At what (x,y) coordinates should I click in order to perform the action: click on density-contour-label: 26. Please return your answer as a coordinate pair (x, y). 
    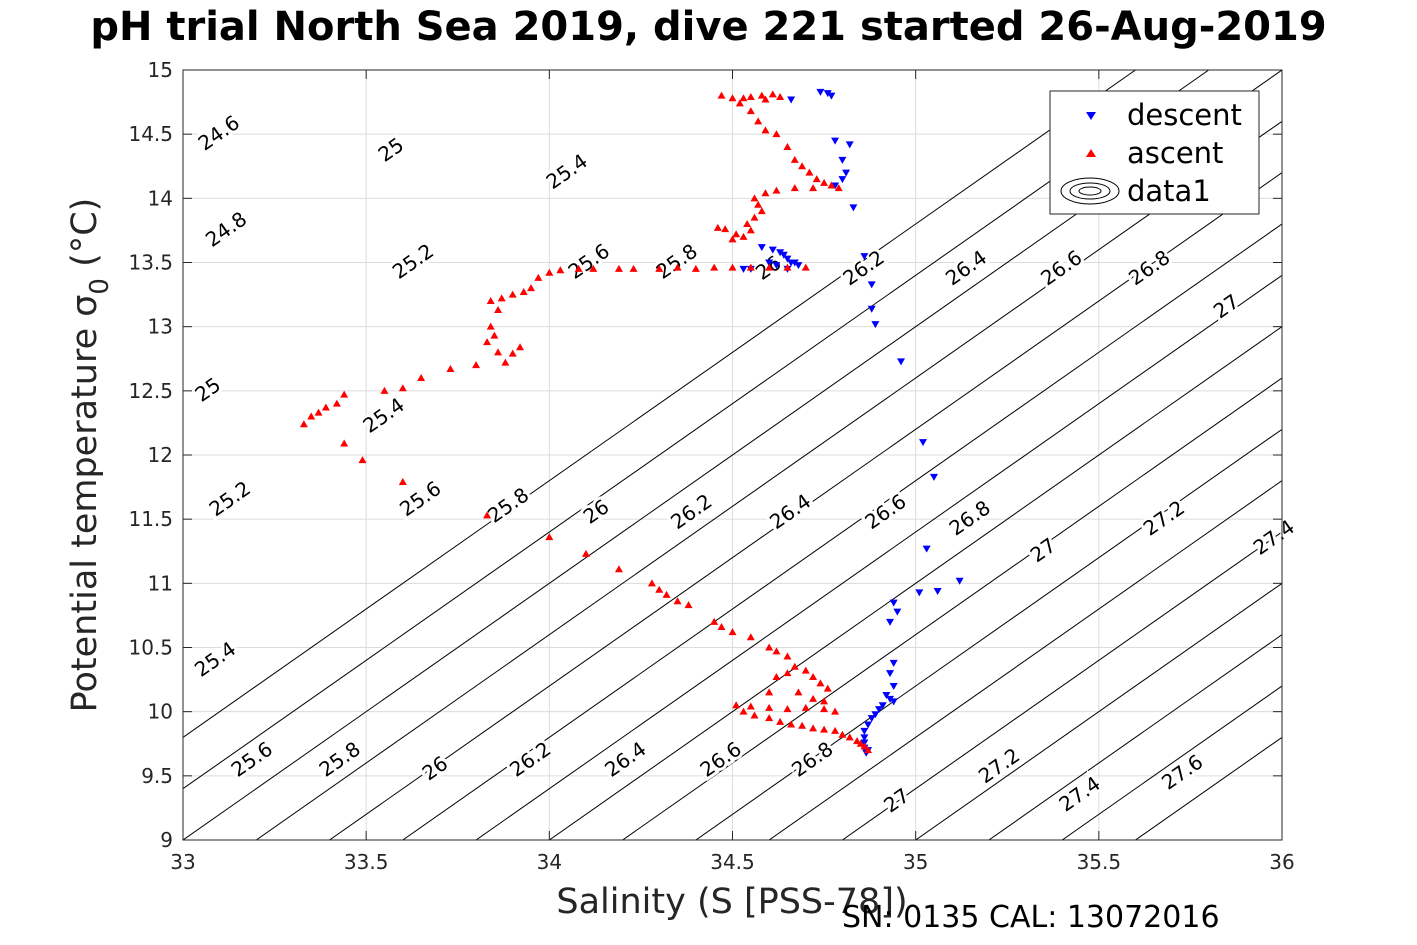
    Looking at the image, I should click on (435, 768).